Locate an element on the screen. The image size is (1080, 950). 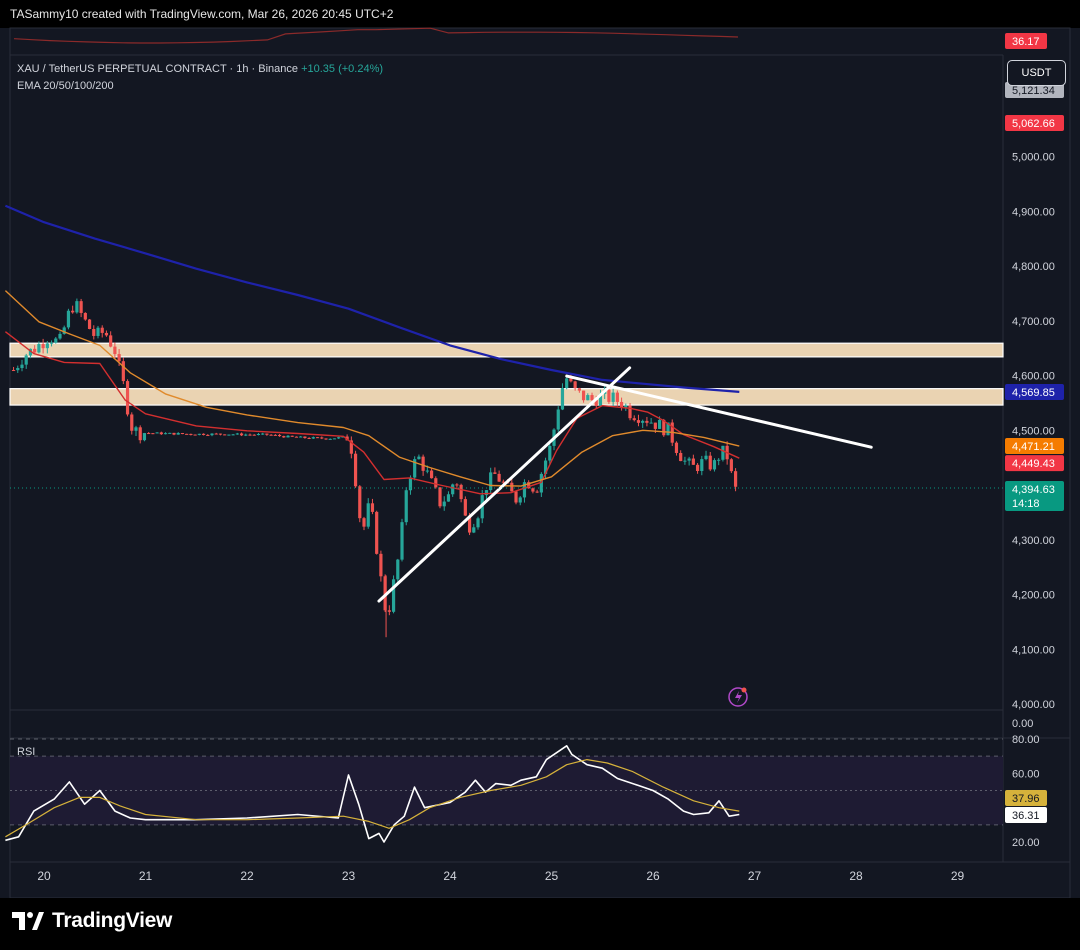
rsi-line is located at coordinates (372, 793).